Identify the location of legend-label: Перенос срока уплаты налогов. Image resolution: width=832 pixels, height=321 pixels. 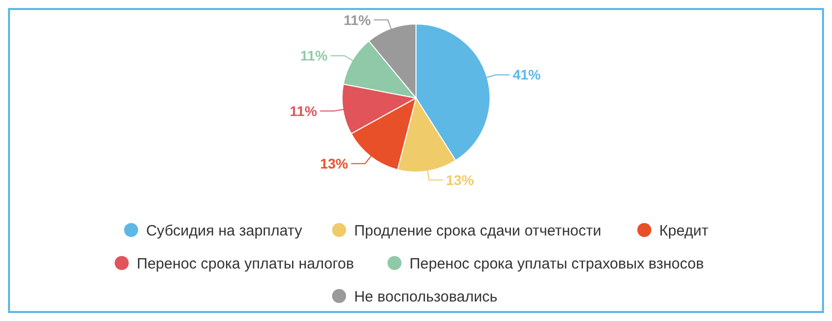
(245, 263).